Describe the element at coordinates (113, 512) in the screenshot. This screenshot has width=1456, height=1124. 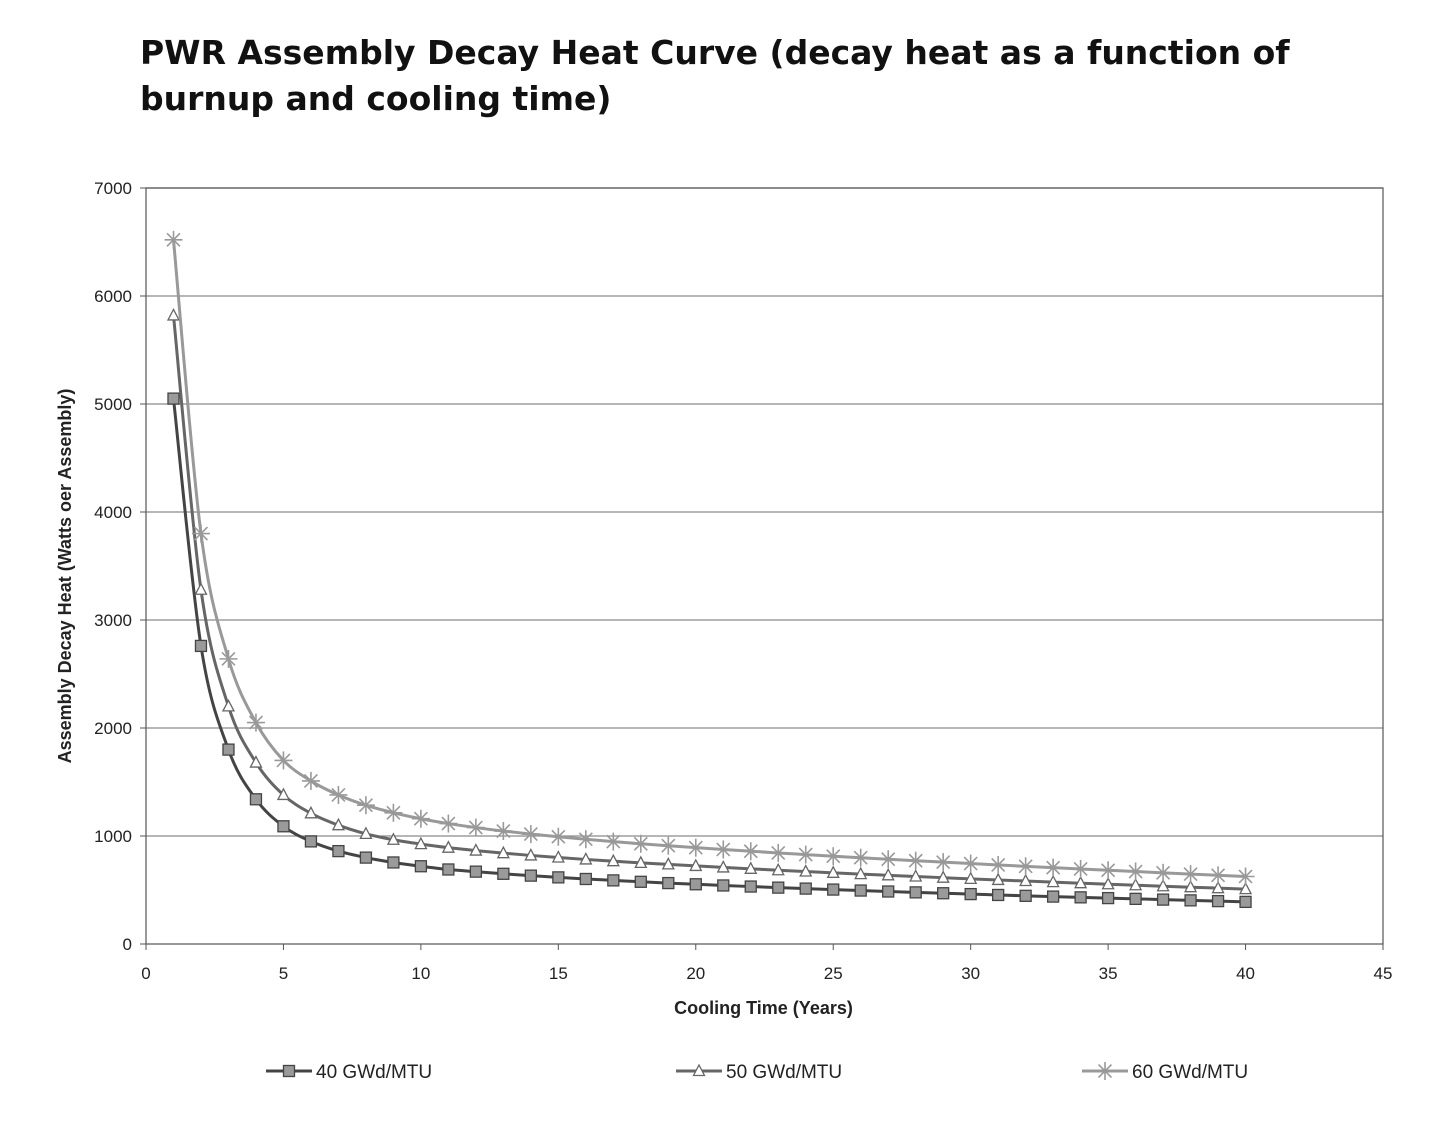
I see `y-tick-label: 4000` at that location.